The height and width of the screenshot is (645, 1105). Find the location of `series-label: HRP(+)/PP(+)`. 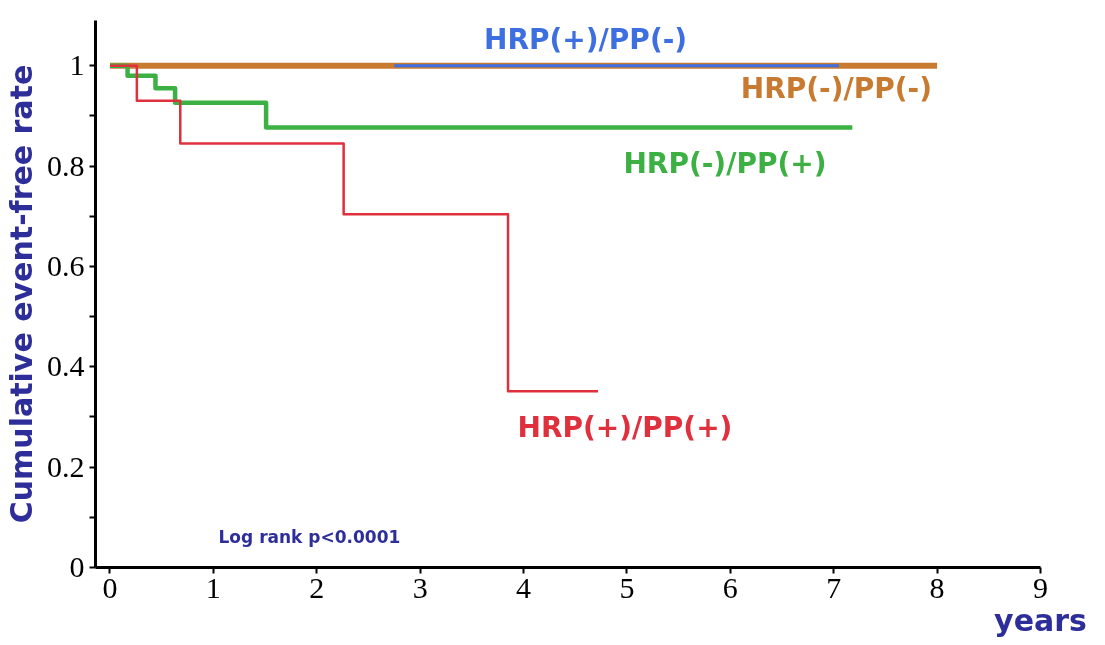

series-label: HRP(+)/PP(+) is located at coordinates (625, 428).